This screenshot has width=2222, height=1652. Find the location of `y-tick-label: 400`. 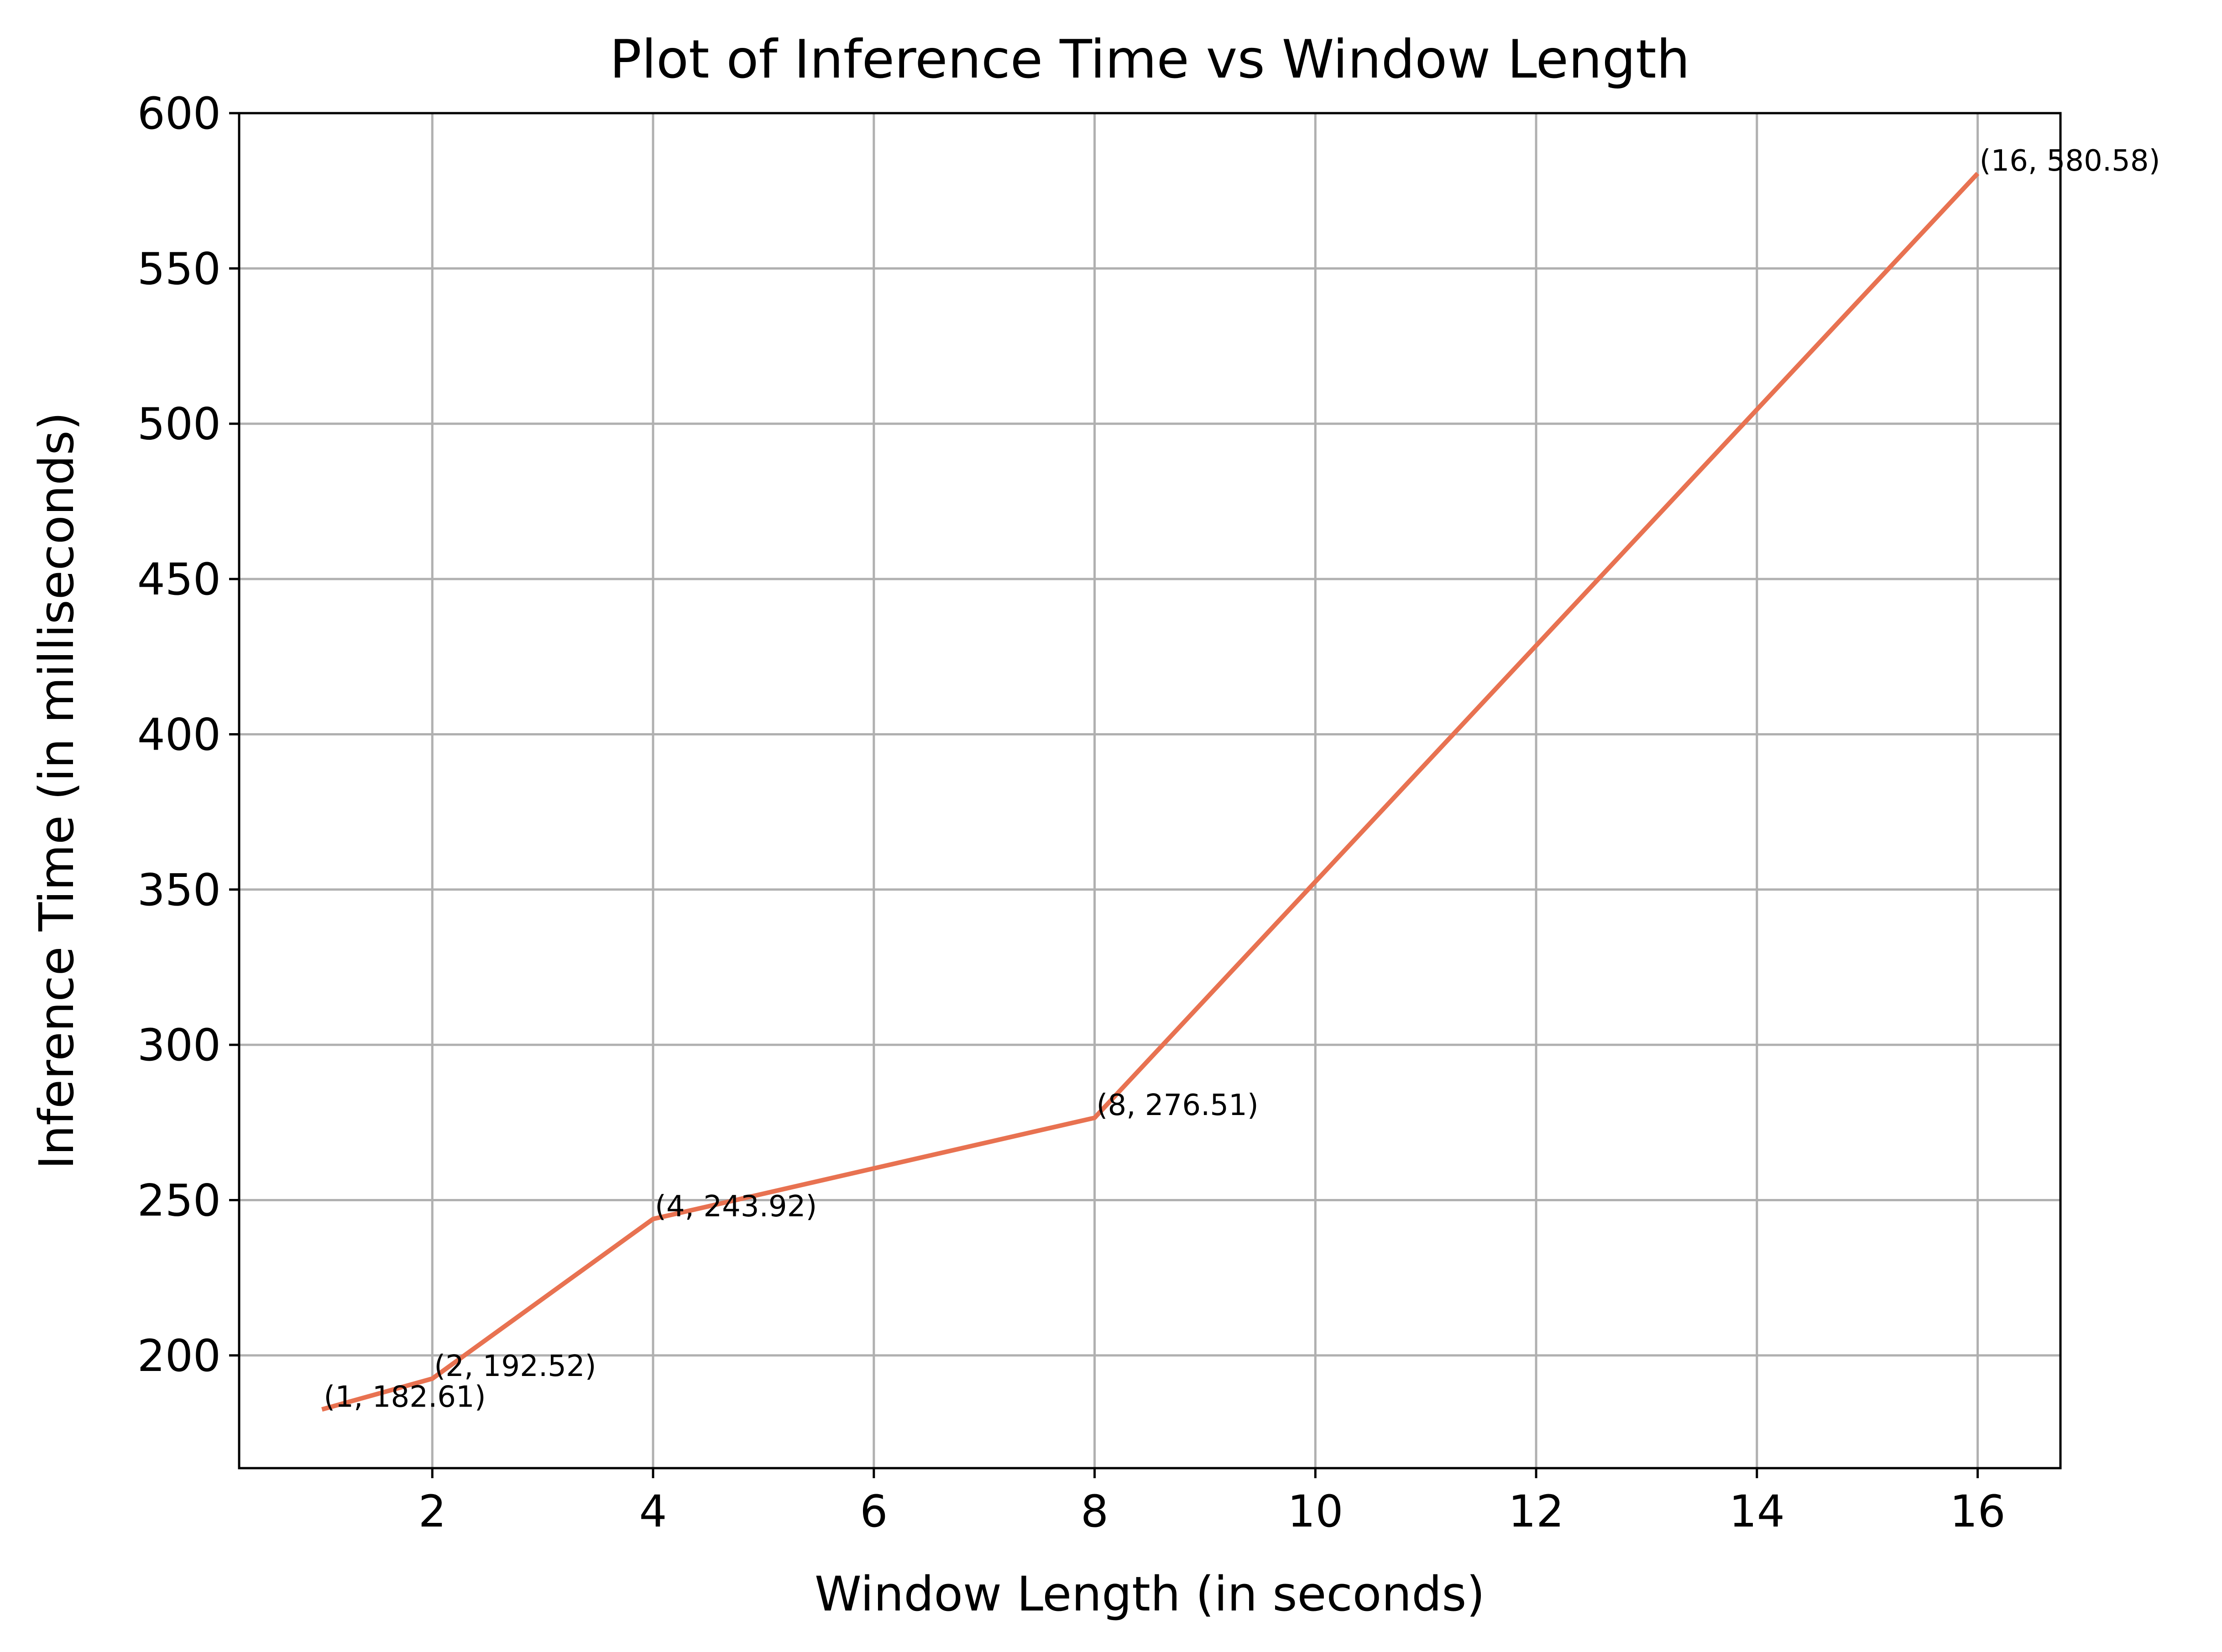

y-tick-label: 400 is located at coordinates (179, 734).